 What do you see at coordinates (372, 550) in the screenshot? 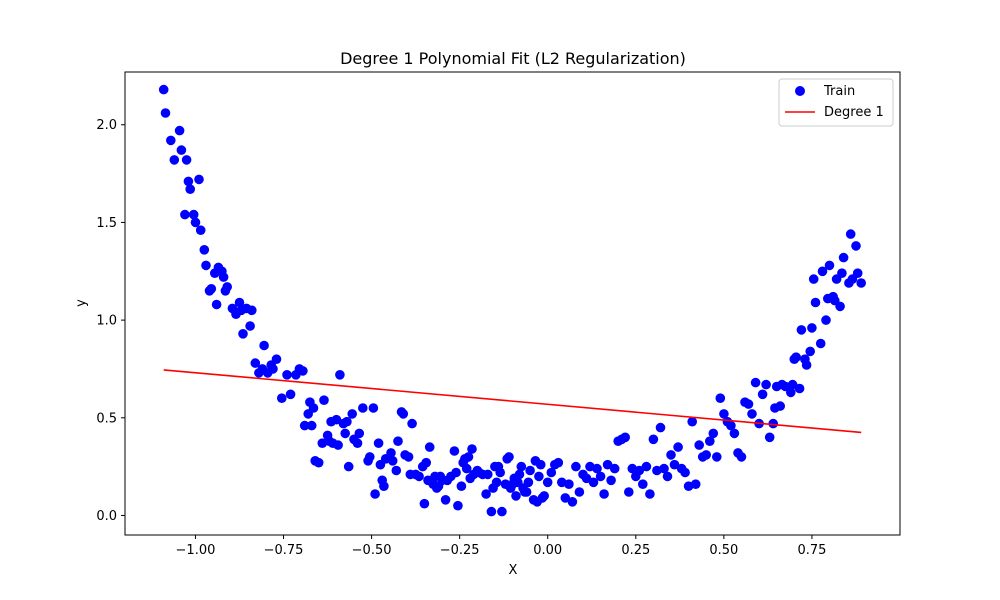
I see `x-tick-label: −0.50` at bounding box center [372, 550].